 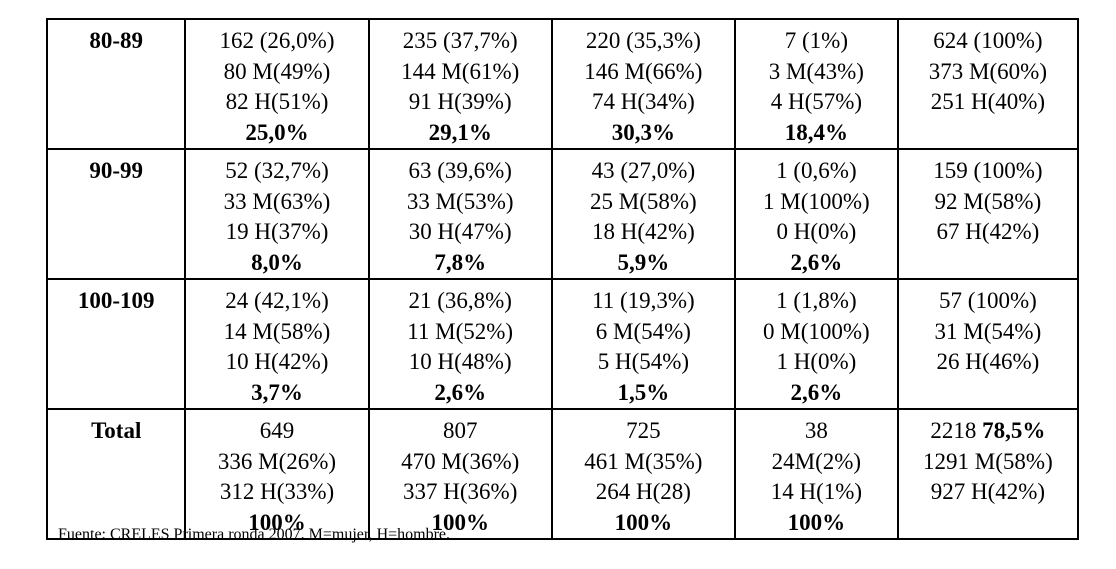 What do you see at coordinates (643, 491) in the screenshot?
I see `cell-line: 264 H(28)` at bounding box center [643, 491].